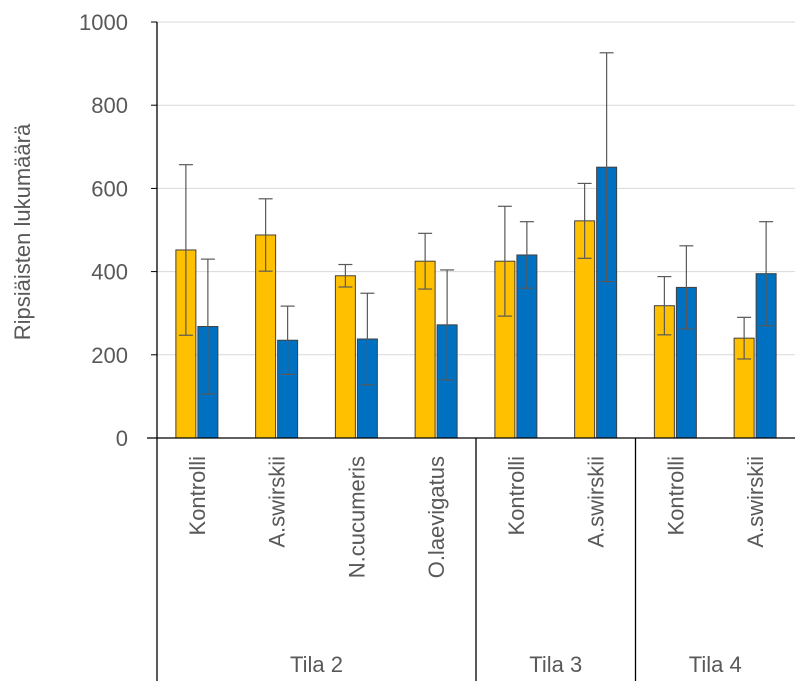  What do you see at coordinates (103, 230) in the screenshot?
I see `y-tick-labels: 0 200 400 600 800 1000` at bounding box center [103, 230].